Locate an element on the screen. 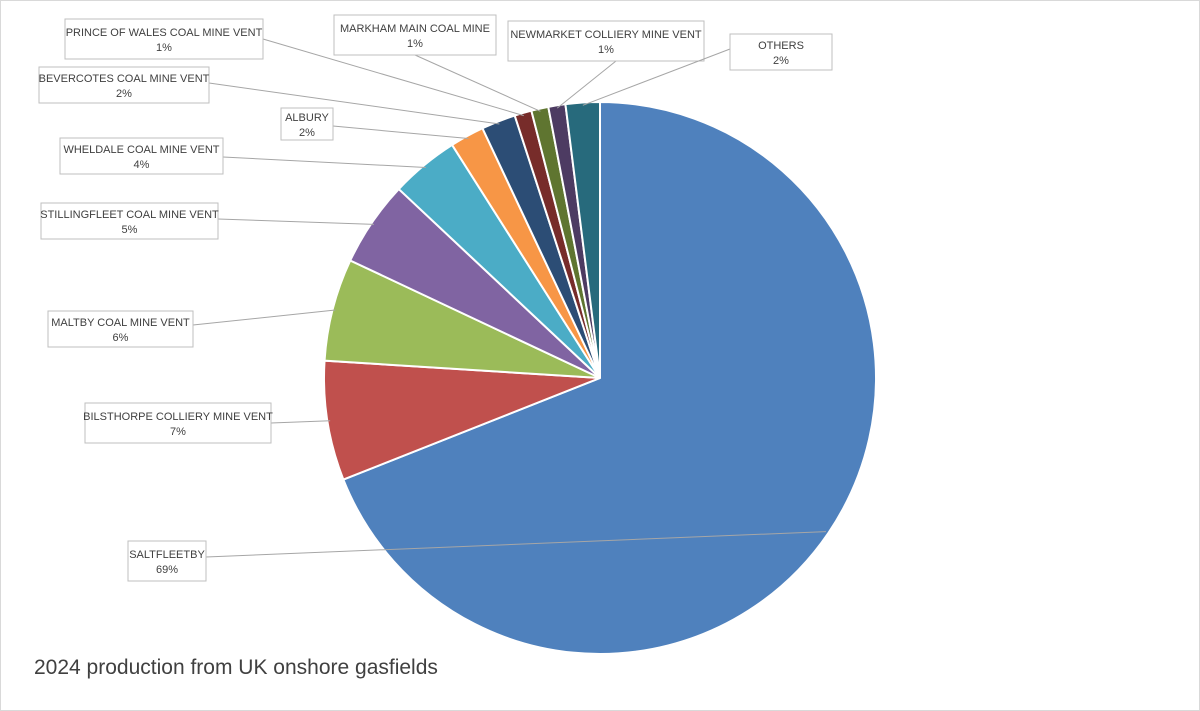 This screenshot has width=1200, height=711. data-label-value: 69% is located at coordinates (167, 570).